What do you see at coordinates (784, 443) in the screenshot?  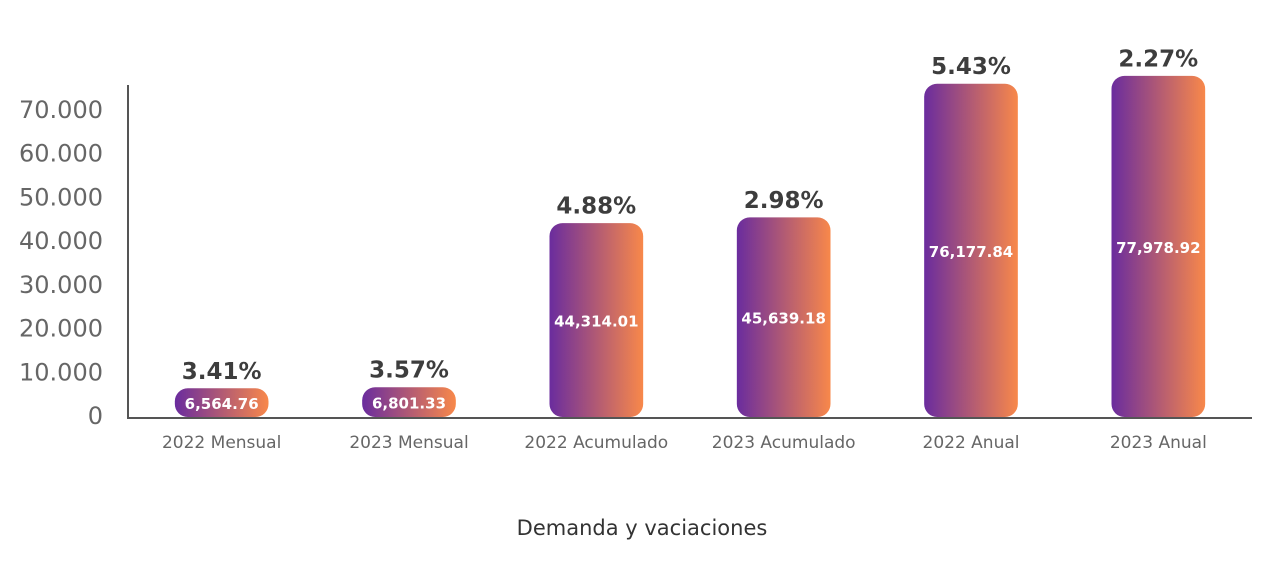 I see `x-tick-label: 2023 Acumulado` at bounding box center [784, 443].